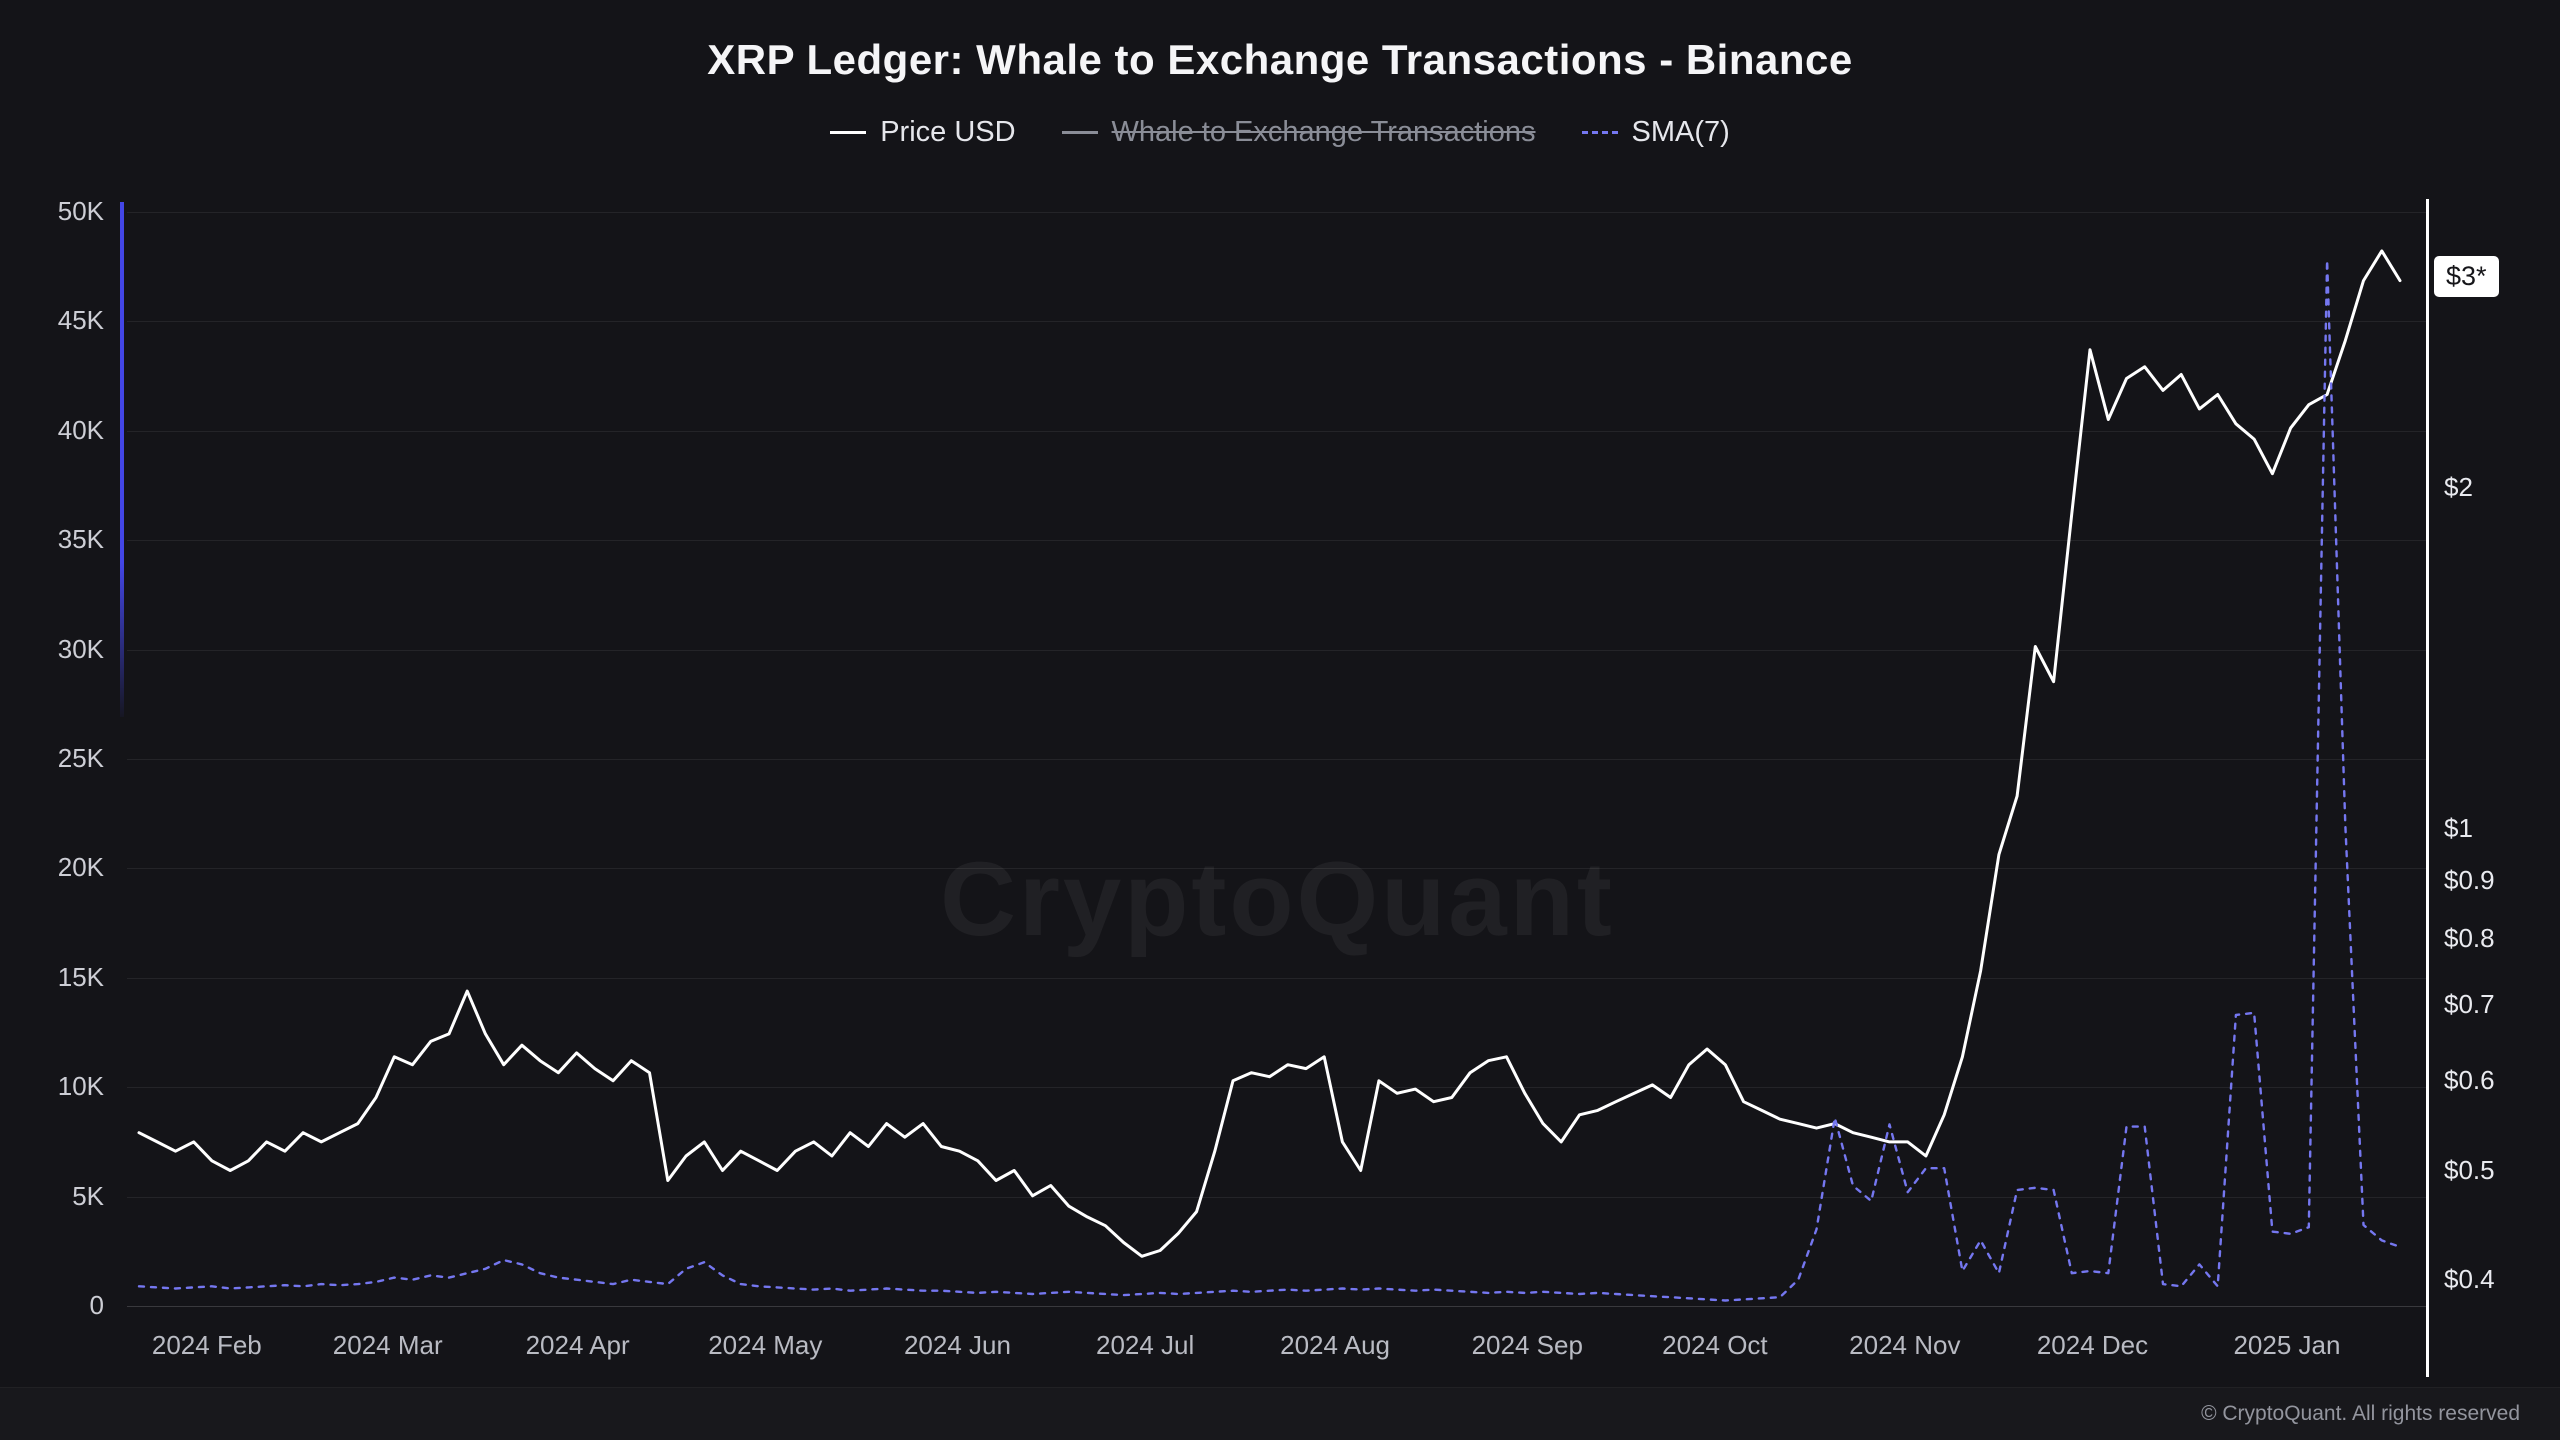  What do you see at coordinates (1905, 1345) in the screenshot?
I see `x-axis-month-label: 2024 Nov` at bounding box center [1905, 1345].